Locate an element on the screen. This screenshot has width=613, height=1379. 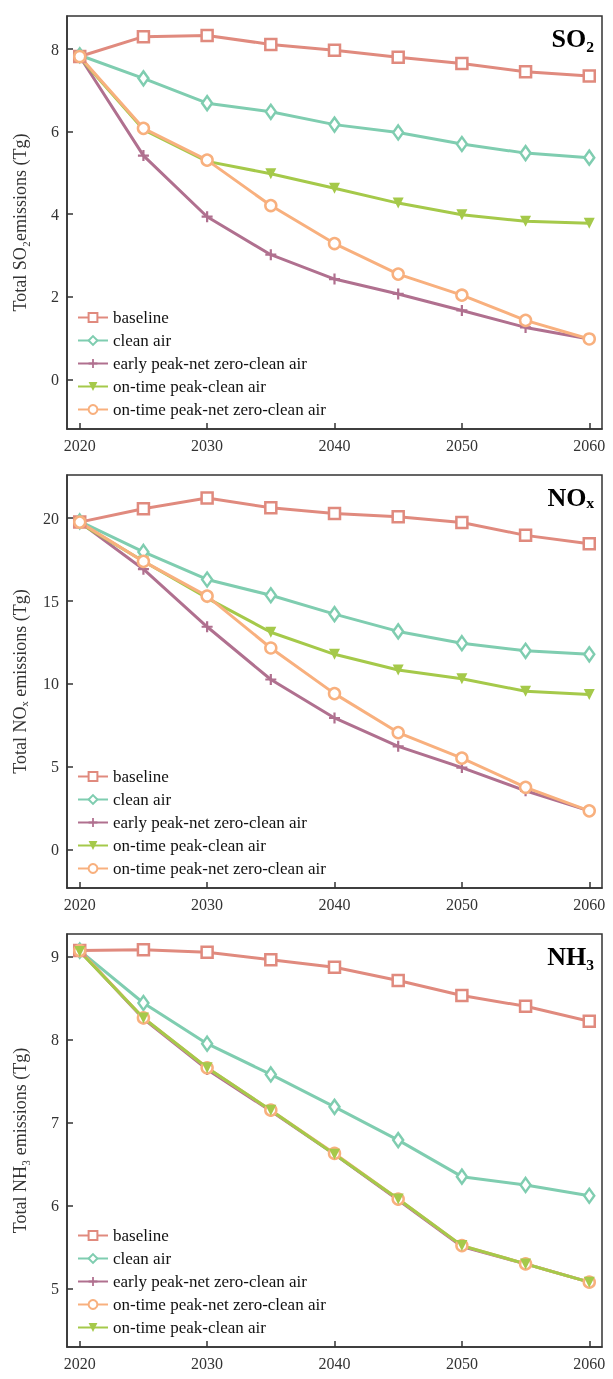
y-axis-title: Total NH₃ emissions (Tg) is located at coordinates (20, 1140).